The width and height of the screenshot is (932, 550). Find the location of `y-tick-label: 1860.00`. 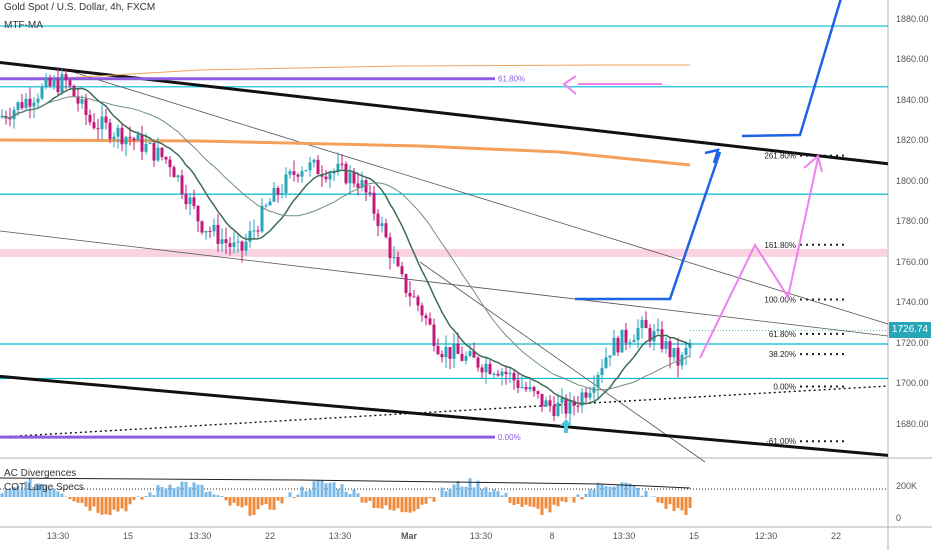

y-tick-label: 1860.00 is located at coordinates (912, 59).